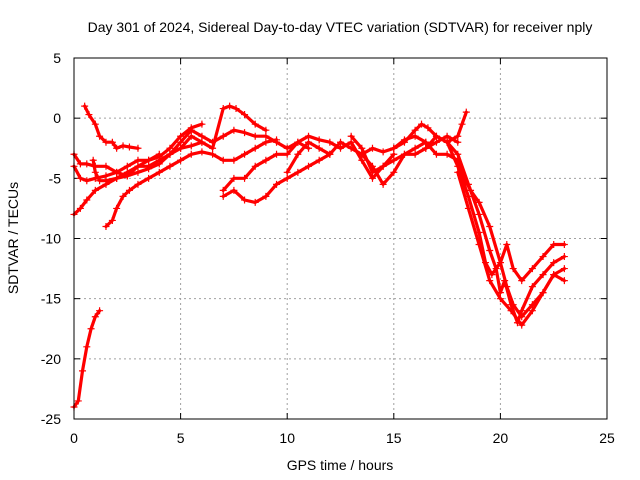  Describe the element at coordinates (74, 438) in the screenshot. I see `x-tick-label: 0` at that location.